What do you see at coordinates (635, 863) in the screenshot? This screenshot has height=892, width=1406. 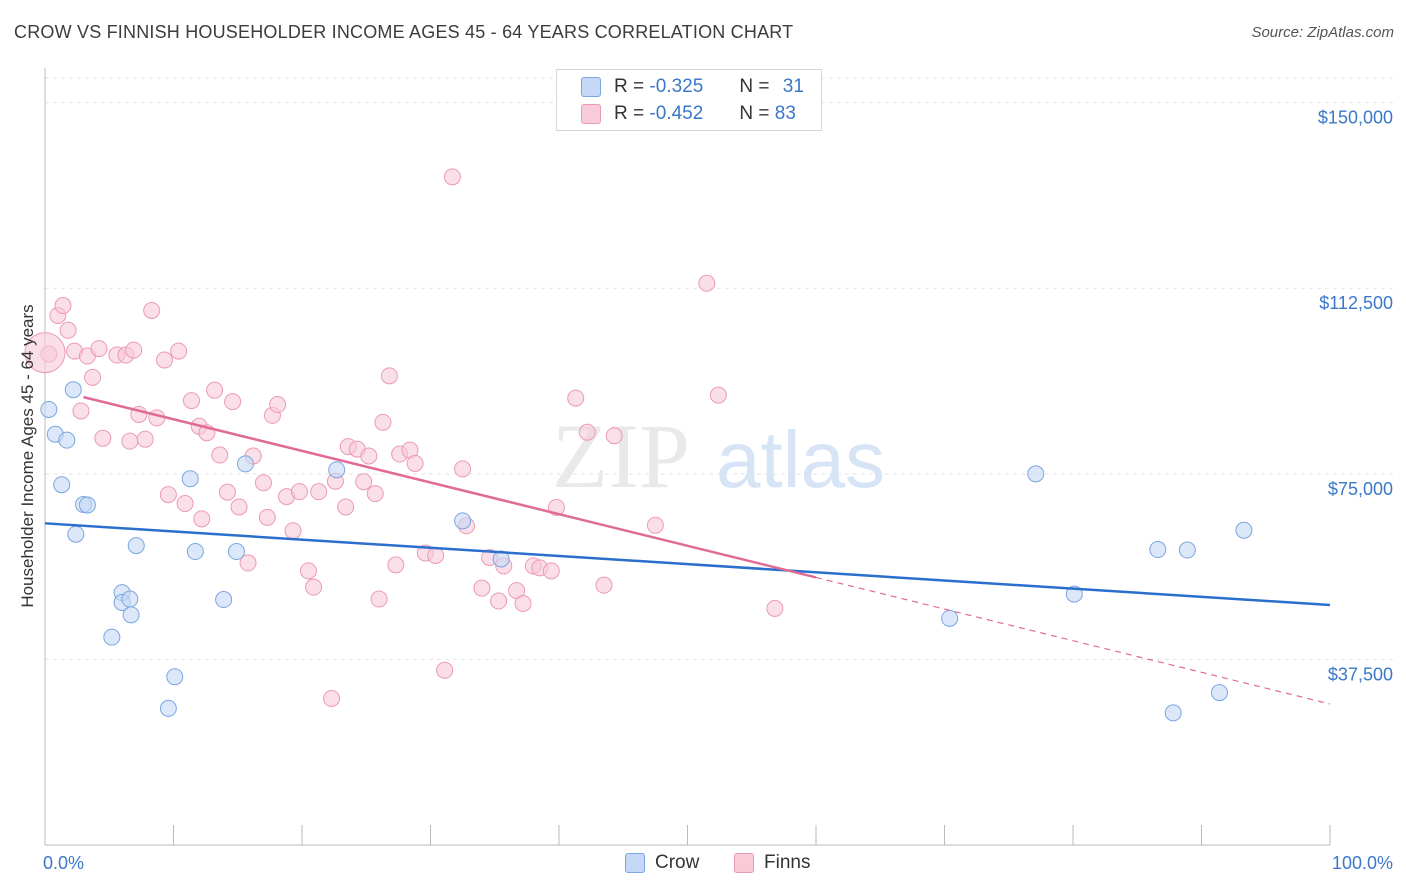 I see `crow-legend-swatch` at bounding box center [635, 863].